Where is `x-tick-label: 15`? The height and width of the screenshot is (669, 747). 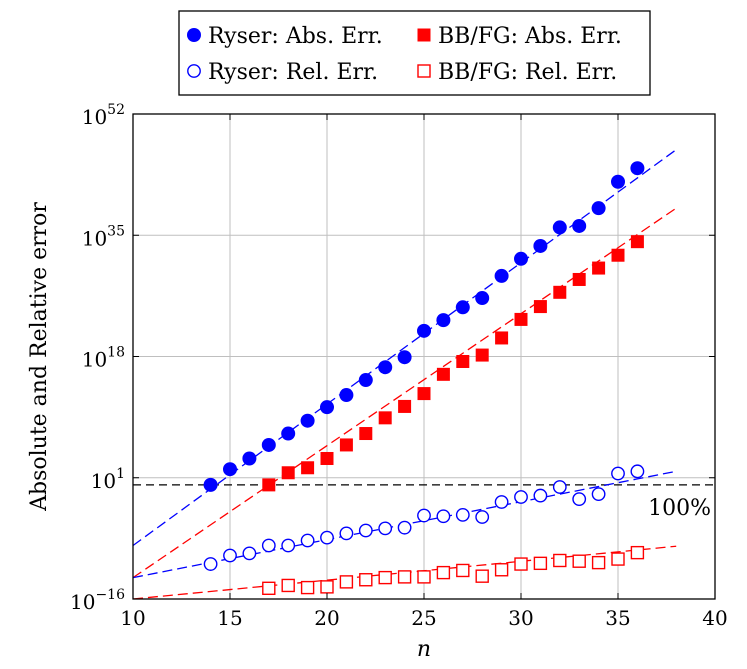 x-tick-label: 15 is located at coordinates (229, 618).